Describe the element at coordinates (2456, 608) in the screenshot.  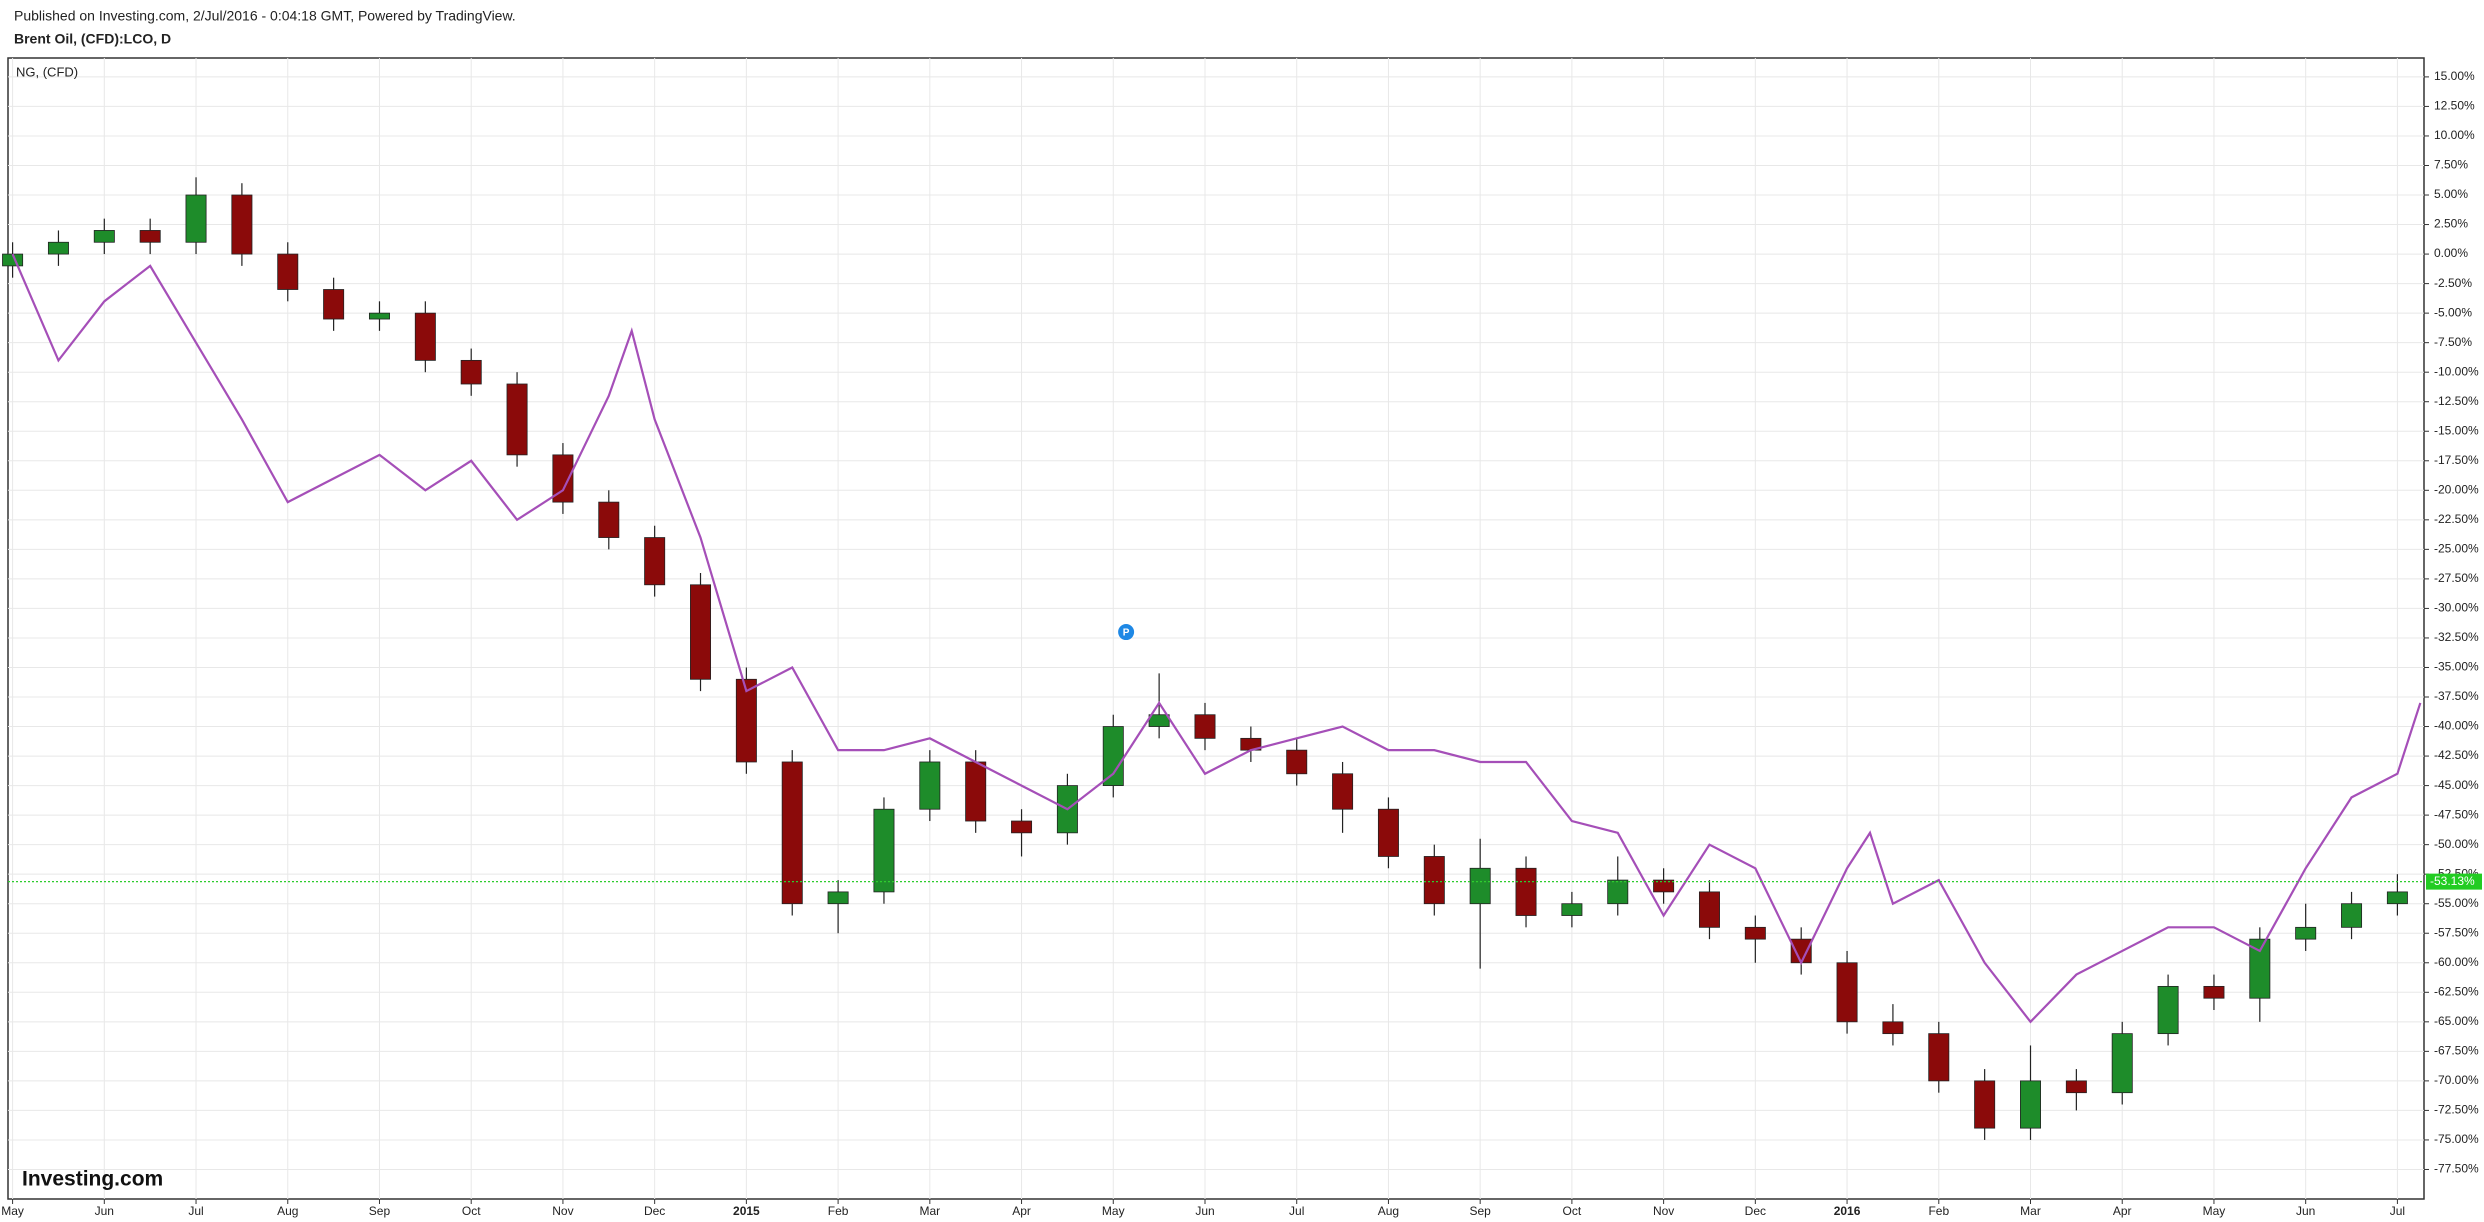
I see `y-tick-label: -30.00%` at that location.